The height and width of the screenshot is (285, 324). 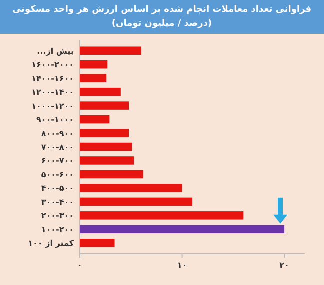 I want to click on y-tick-label: کمتر از ۱۰۰, so click(x=51, y=243).